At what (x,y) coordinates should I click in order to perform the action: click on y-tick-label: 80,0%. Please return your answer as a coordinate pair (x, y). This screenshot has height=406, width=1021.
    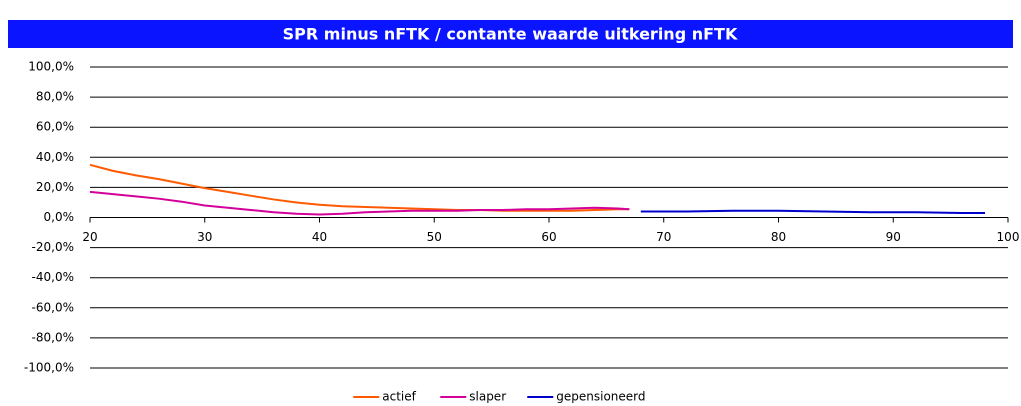
    Looking at the image, I should click on (55, 97).